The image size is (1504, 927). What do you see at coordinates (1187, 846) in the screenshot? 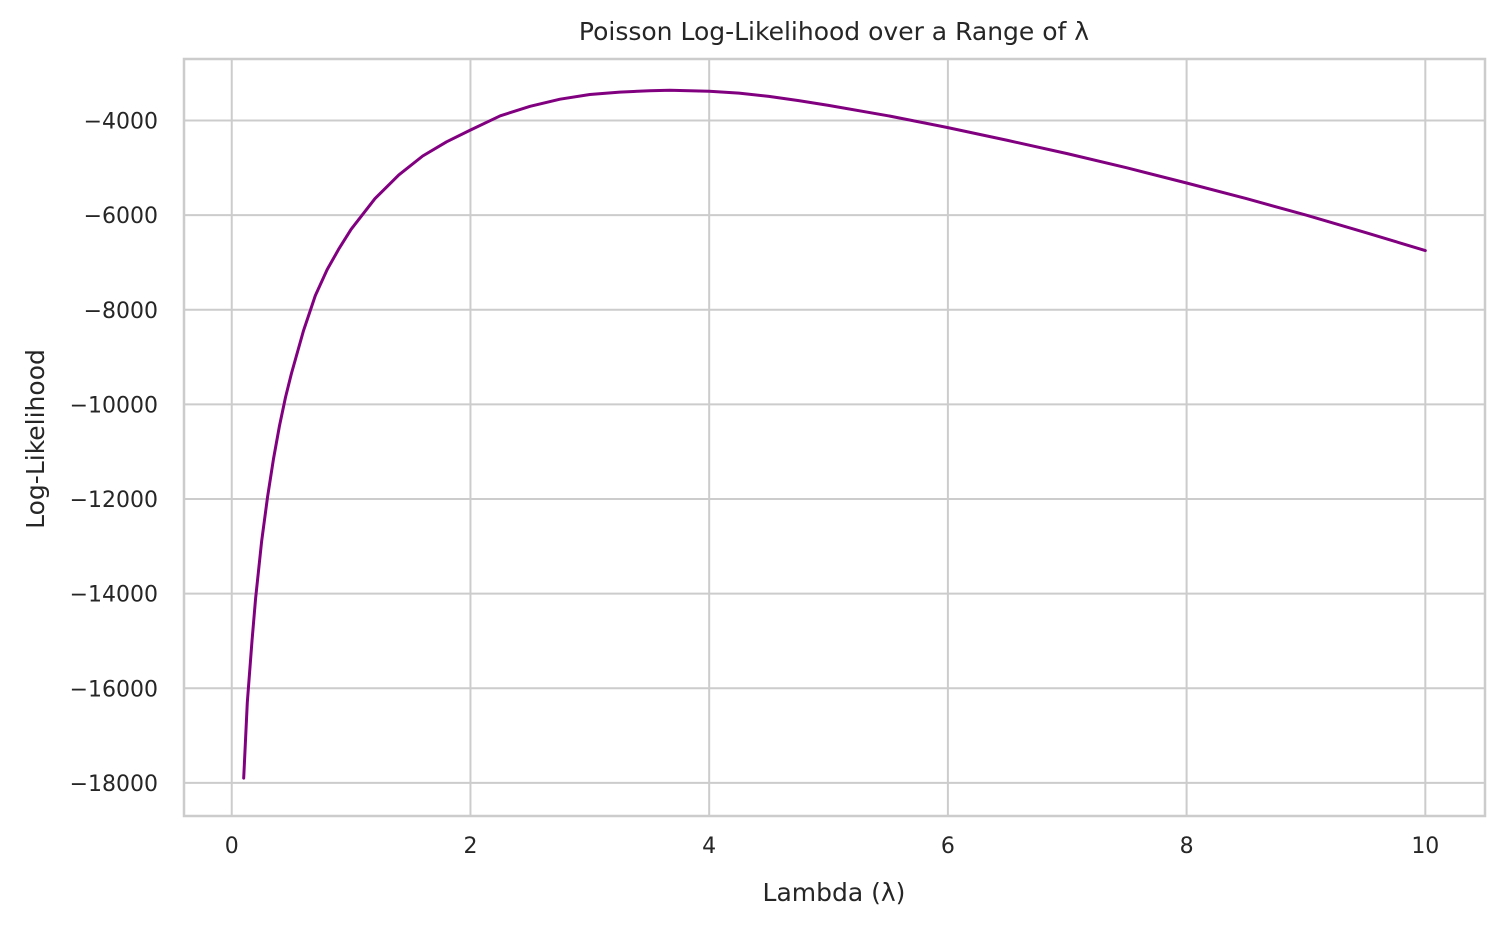
I see `x-tick-label: 8` at bounding box center [1187, 846].